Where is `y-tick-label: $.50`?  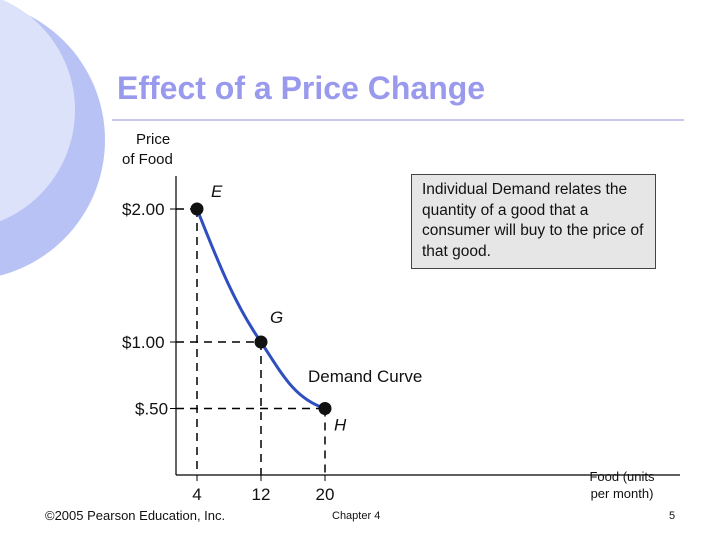
y-tick-label: $.50 is located at coordinates (151, 409).